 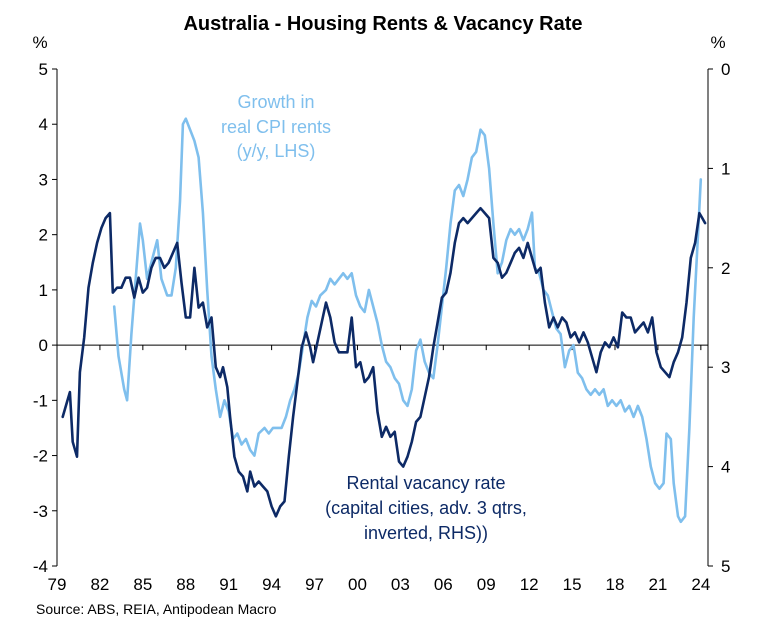 What do you see at coordinates (400, 584) in the screenshot?
I see `x-tick-label: 03` at bounding box center [400, 584].